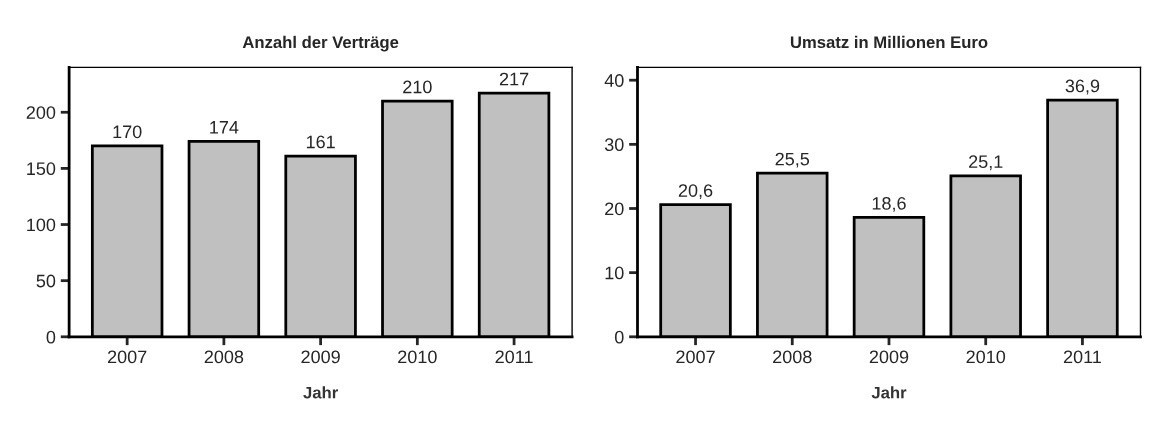 This screenshot has width=1152, height=421. I want to click on y-tick-label: 150, so click(41, 169).